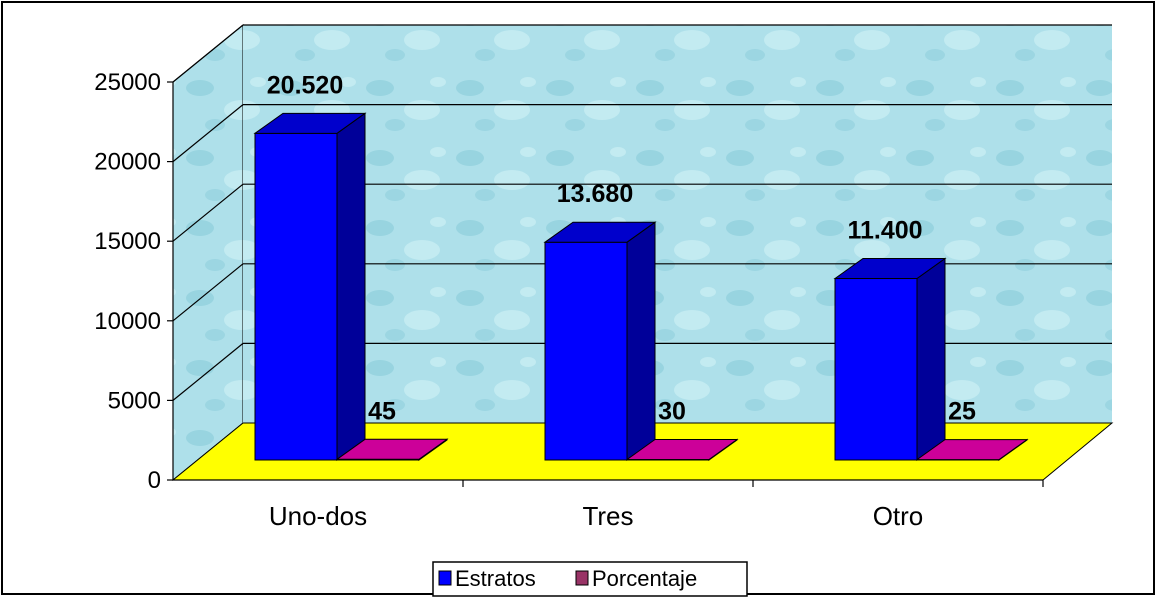  What do you see at coordinates (134, 400) in the screenshot?
I see `y-tick-label: 5000` at bounding box center [134, 400].